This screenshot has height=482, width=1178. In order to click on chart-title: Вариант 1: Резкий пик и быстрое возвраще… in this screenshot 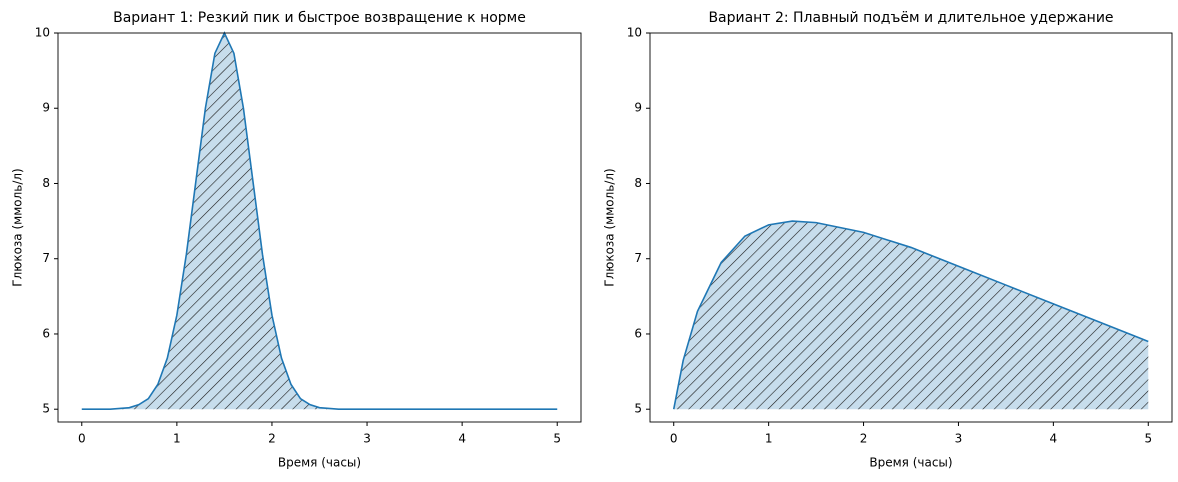, I will do `click(319, 18)`.